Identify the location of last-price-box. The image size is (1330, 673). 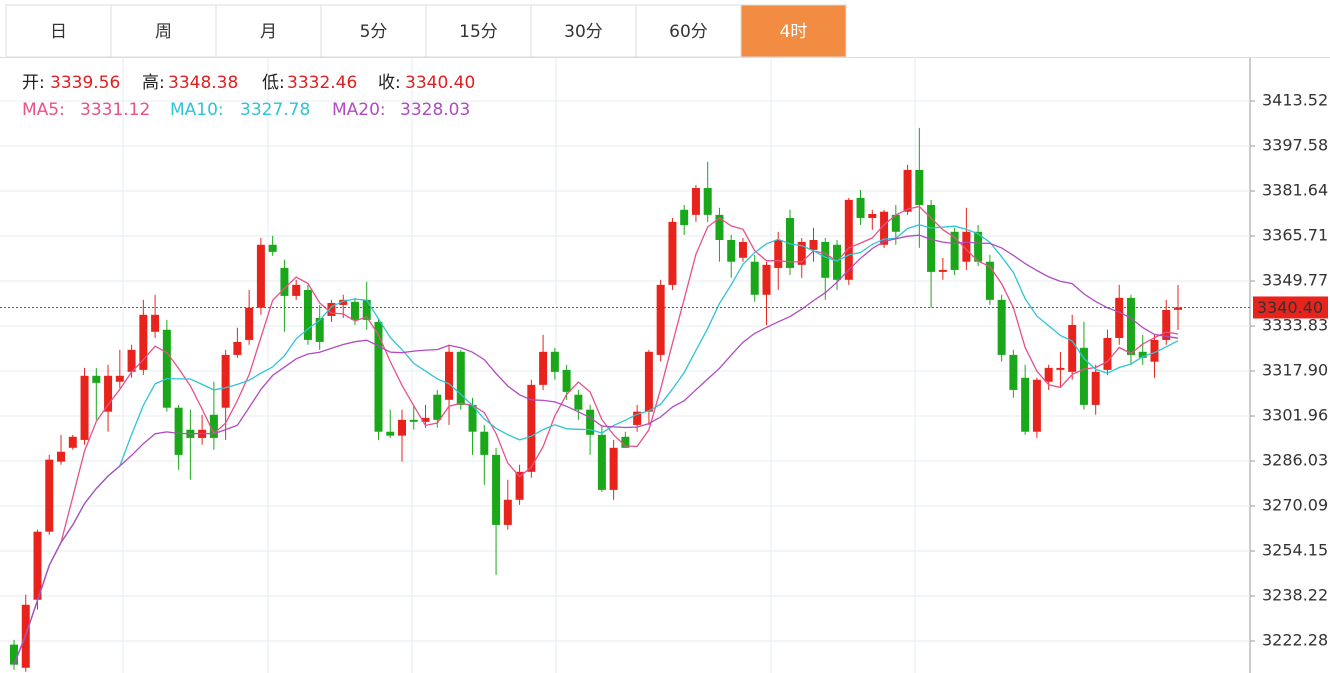
(1290, 307).